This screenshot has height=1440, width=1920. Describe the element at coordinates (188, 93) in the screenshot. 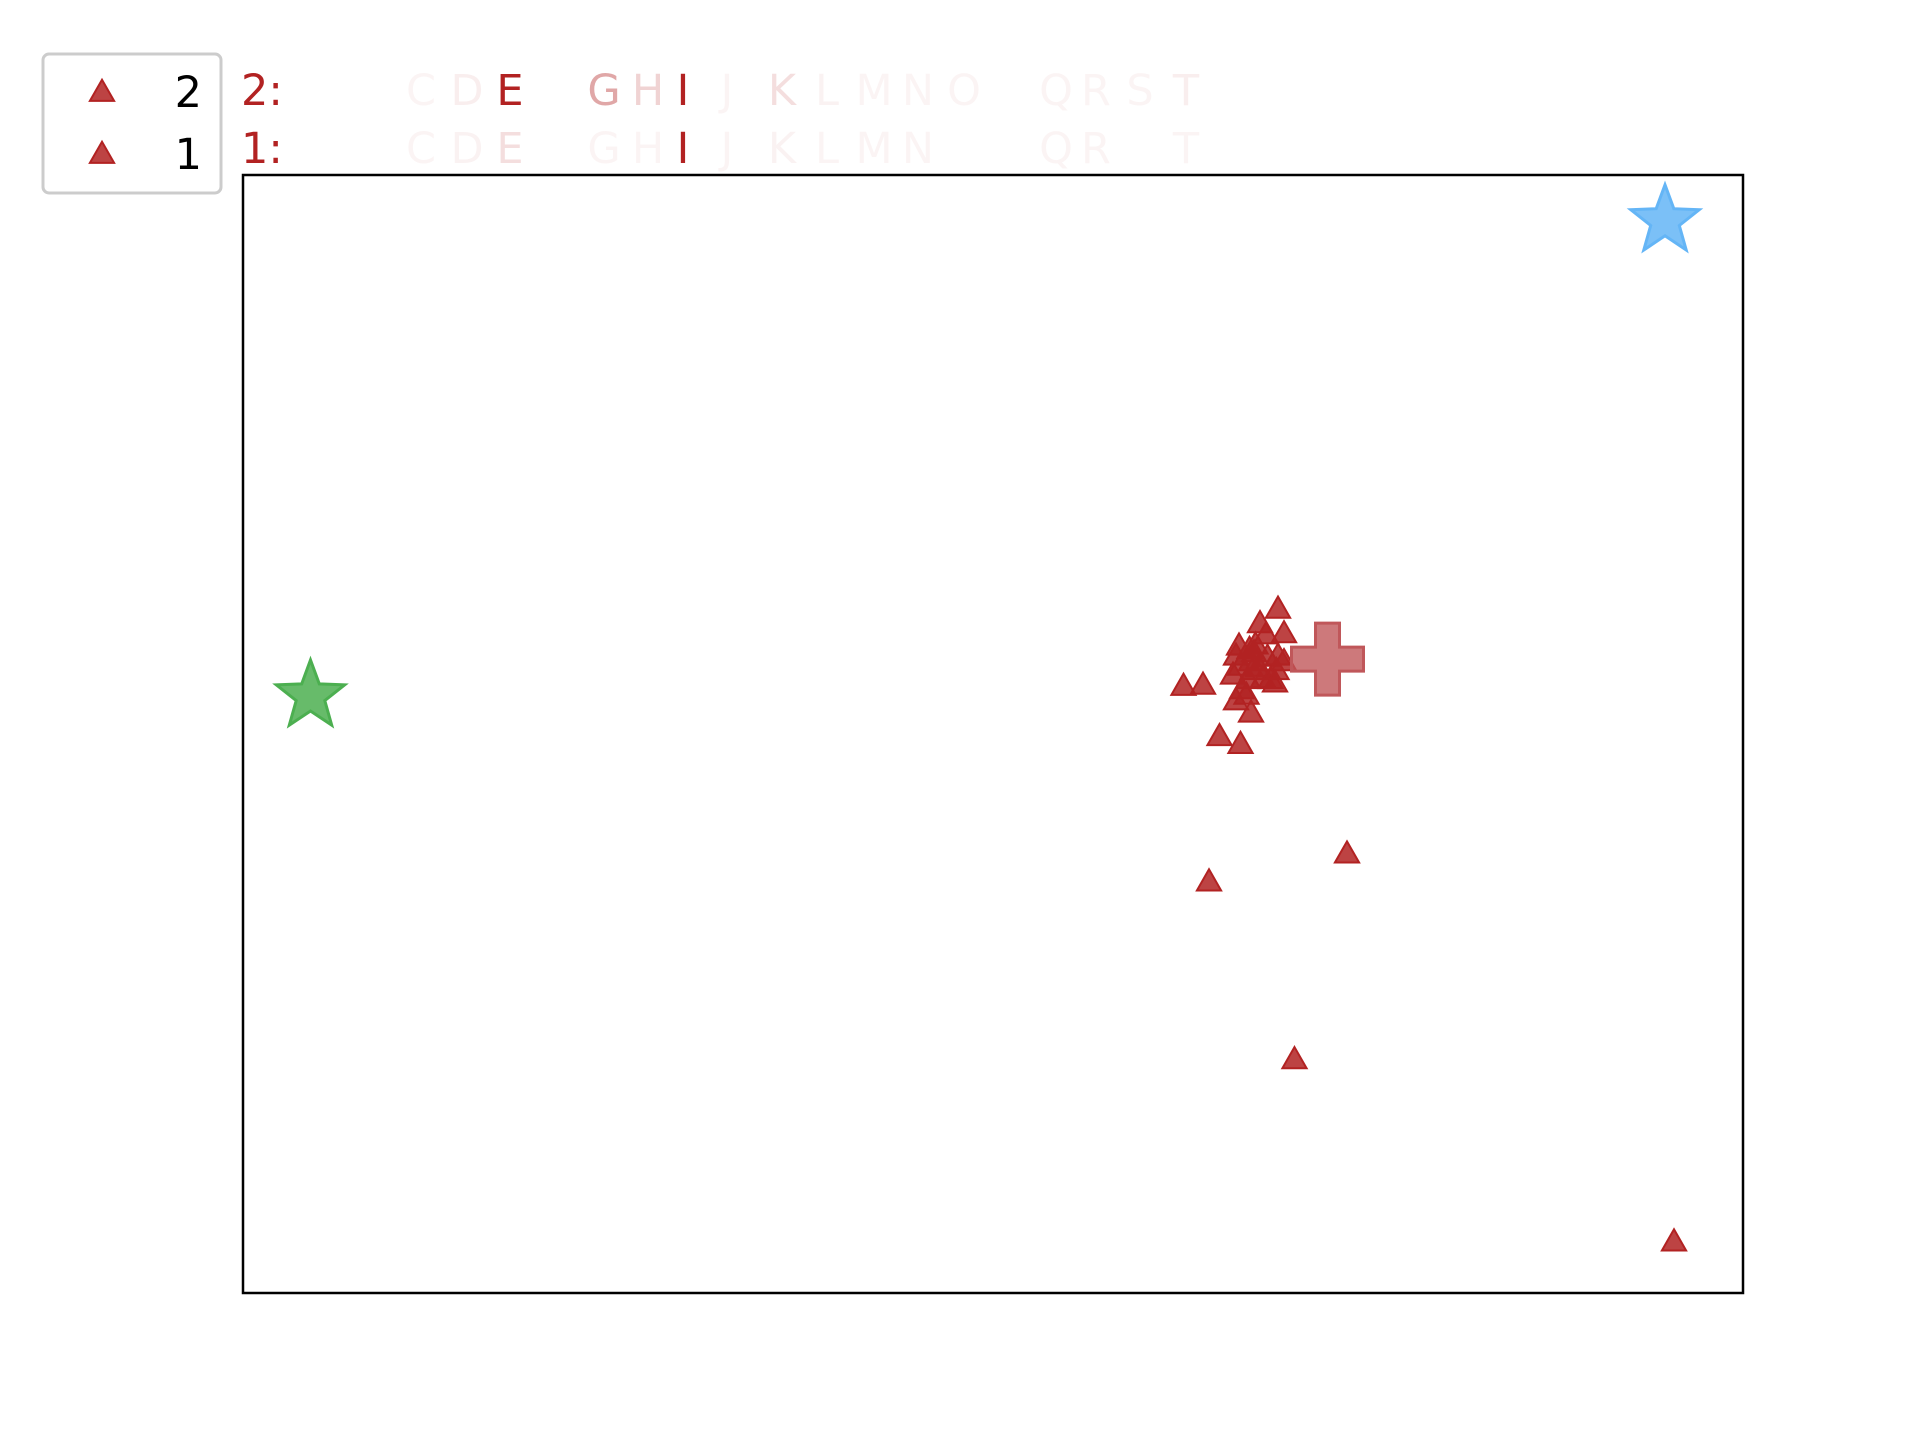

I see `legend-label-2: 2` at that location.